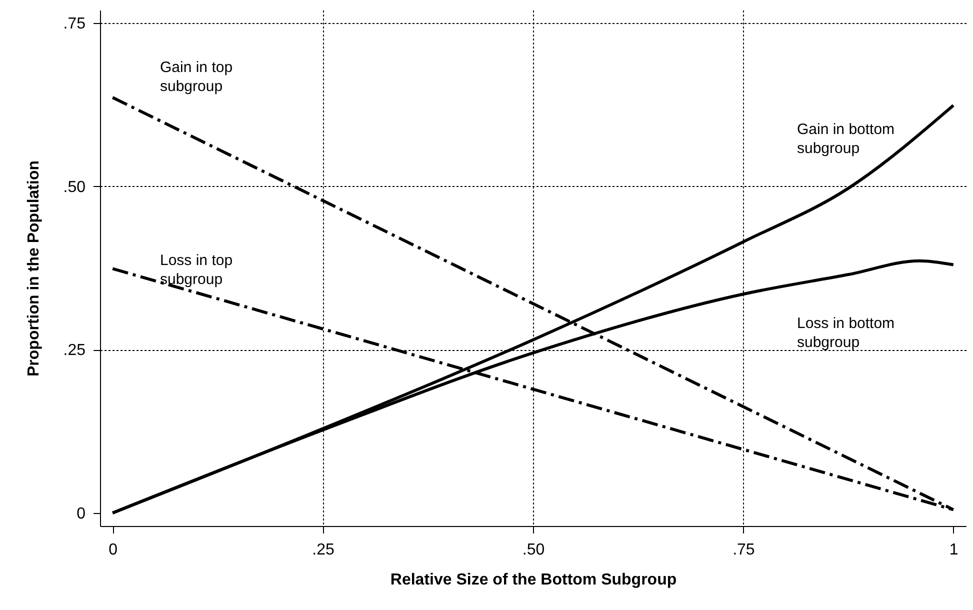 The width and height of the screenshot is (973, 610). I want to click on y-tick-label: .25, so click(74, 351).